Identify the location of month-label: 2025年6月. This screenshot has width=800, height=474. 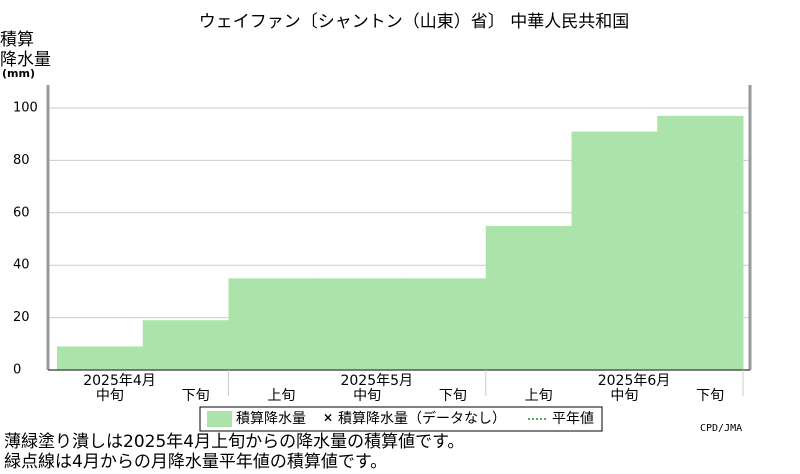
(634, 381).